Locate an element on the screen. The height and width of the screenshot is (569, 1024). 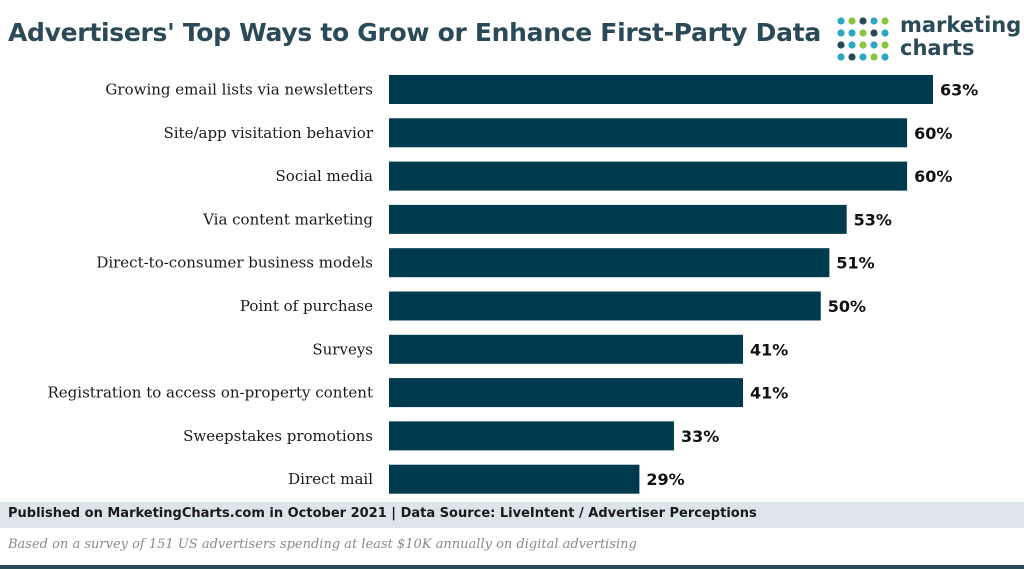
marketingcharts-logo: marketing charts is located at coordinates (929, 42).